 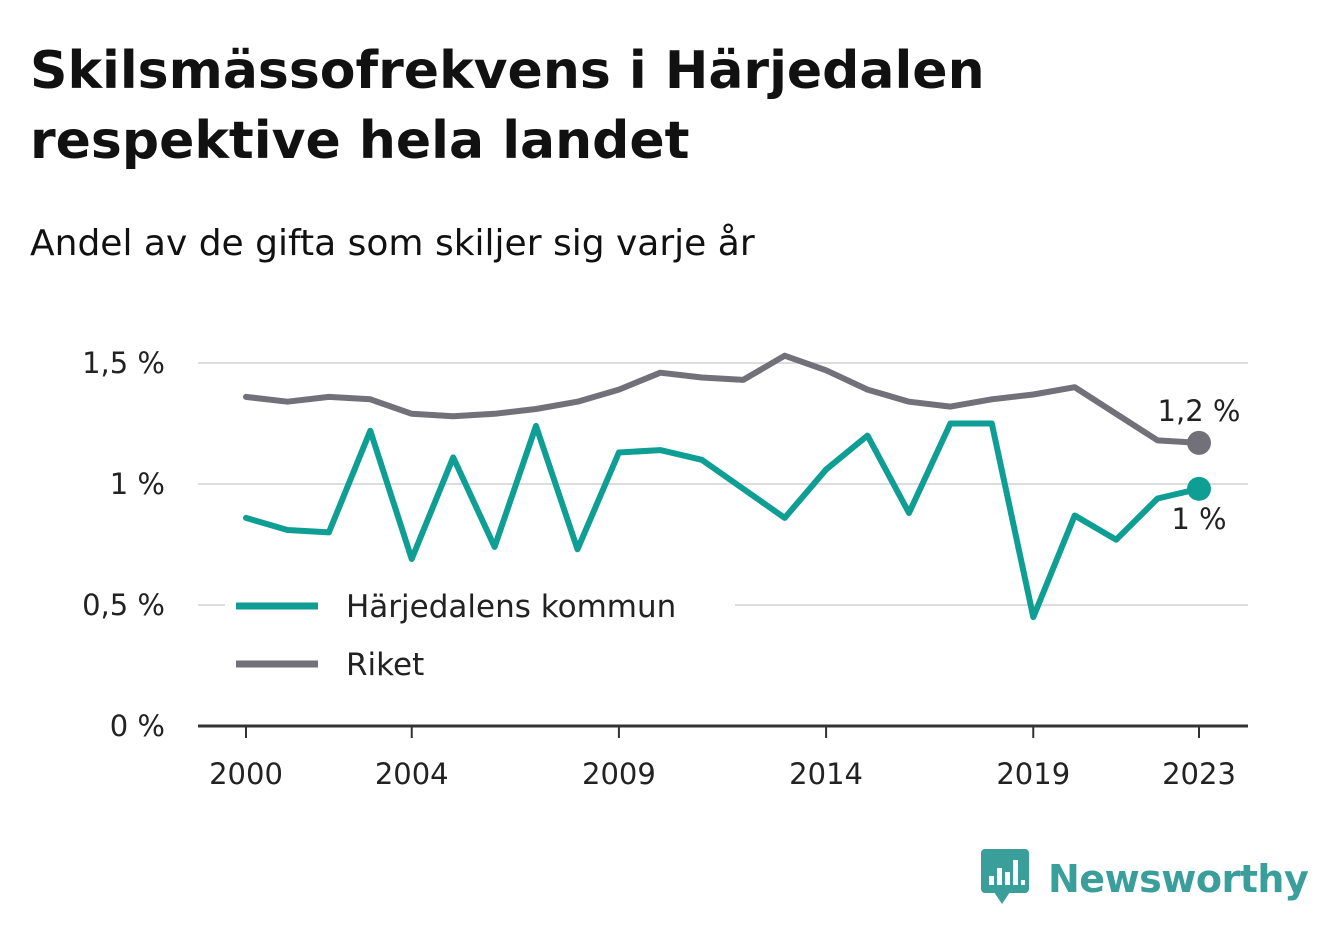 What do you see at coordinates (723, 757) in the screenshot?
I see `x-axis: 2000 2004 2009 2014 2019 2023` at bounding box center [723, 757].